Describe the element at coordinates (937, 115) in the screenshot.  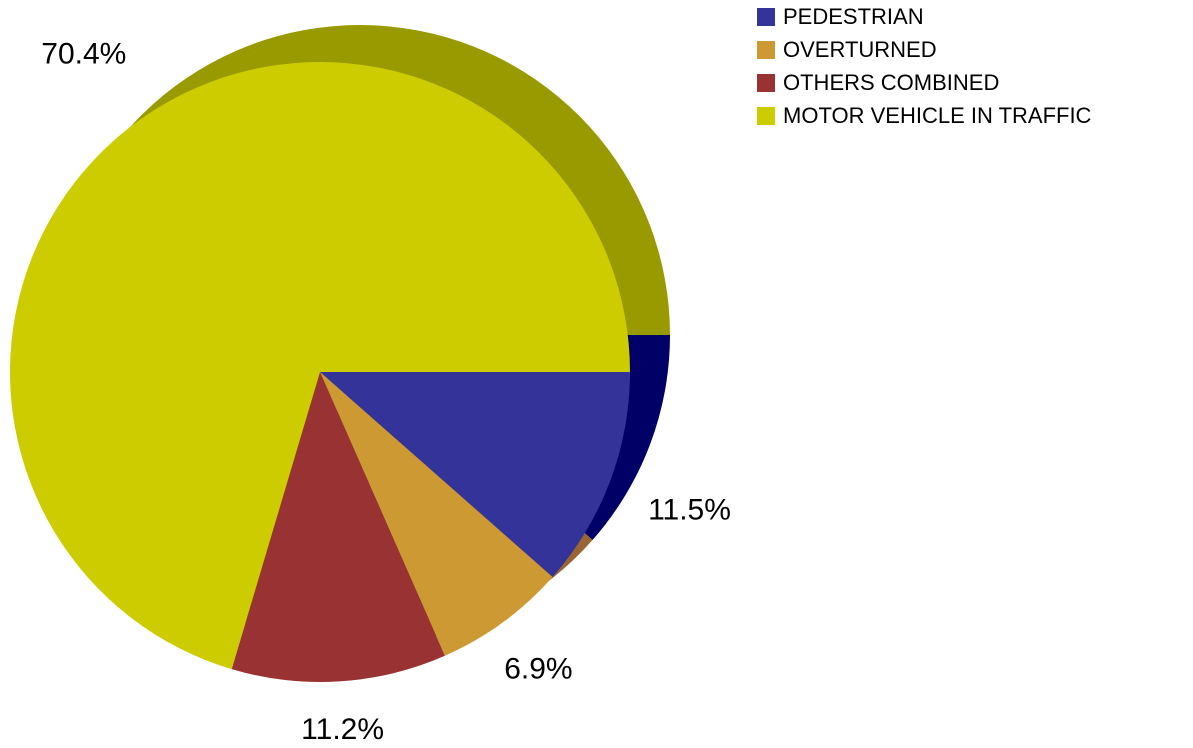
I see `legend-label: MOTOR VEHICLE IN TRAFFIC` at that location.